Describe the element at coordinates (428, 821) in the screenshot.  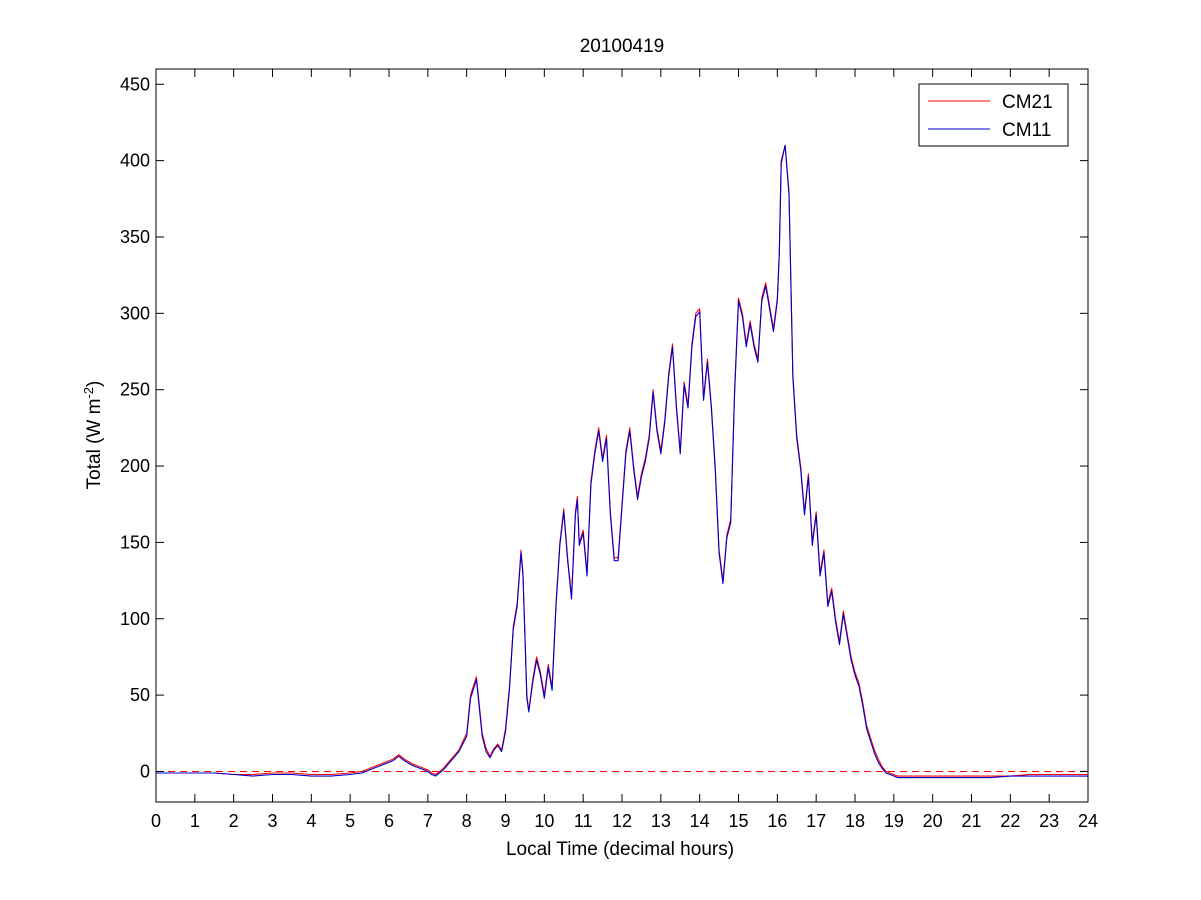
I see `x-tick-label: 7` at that location.